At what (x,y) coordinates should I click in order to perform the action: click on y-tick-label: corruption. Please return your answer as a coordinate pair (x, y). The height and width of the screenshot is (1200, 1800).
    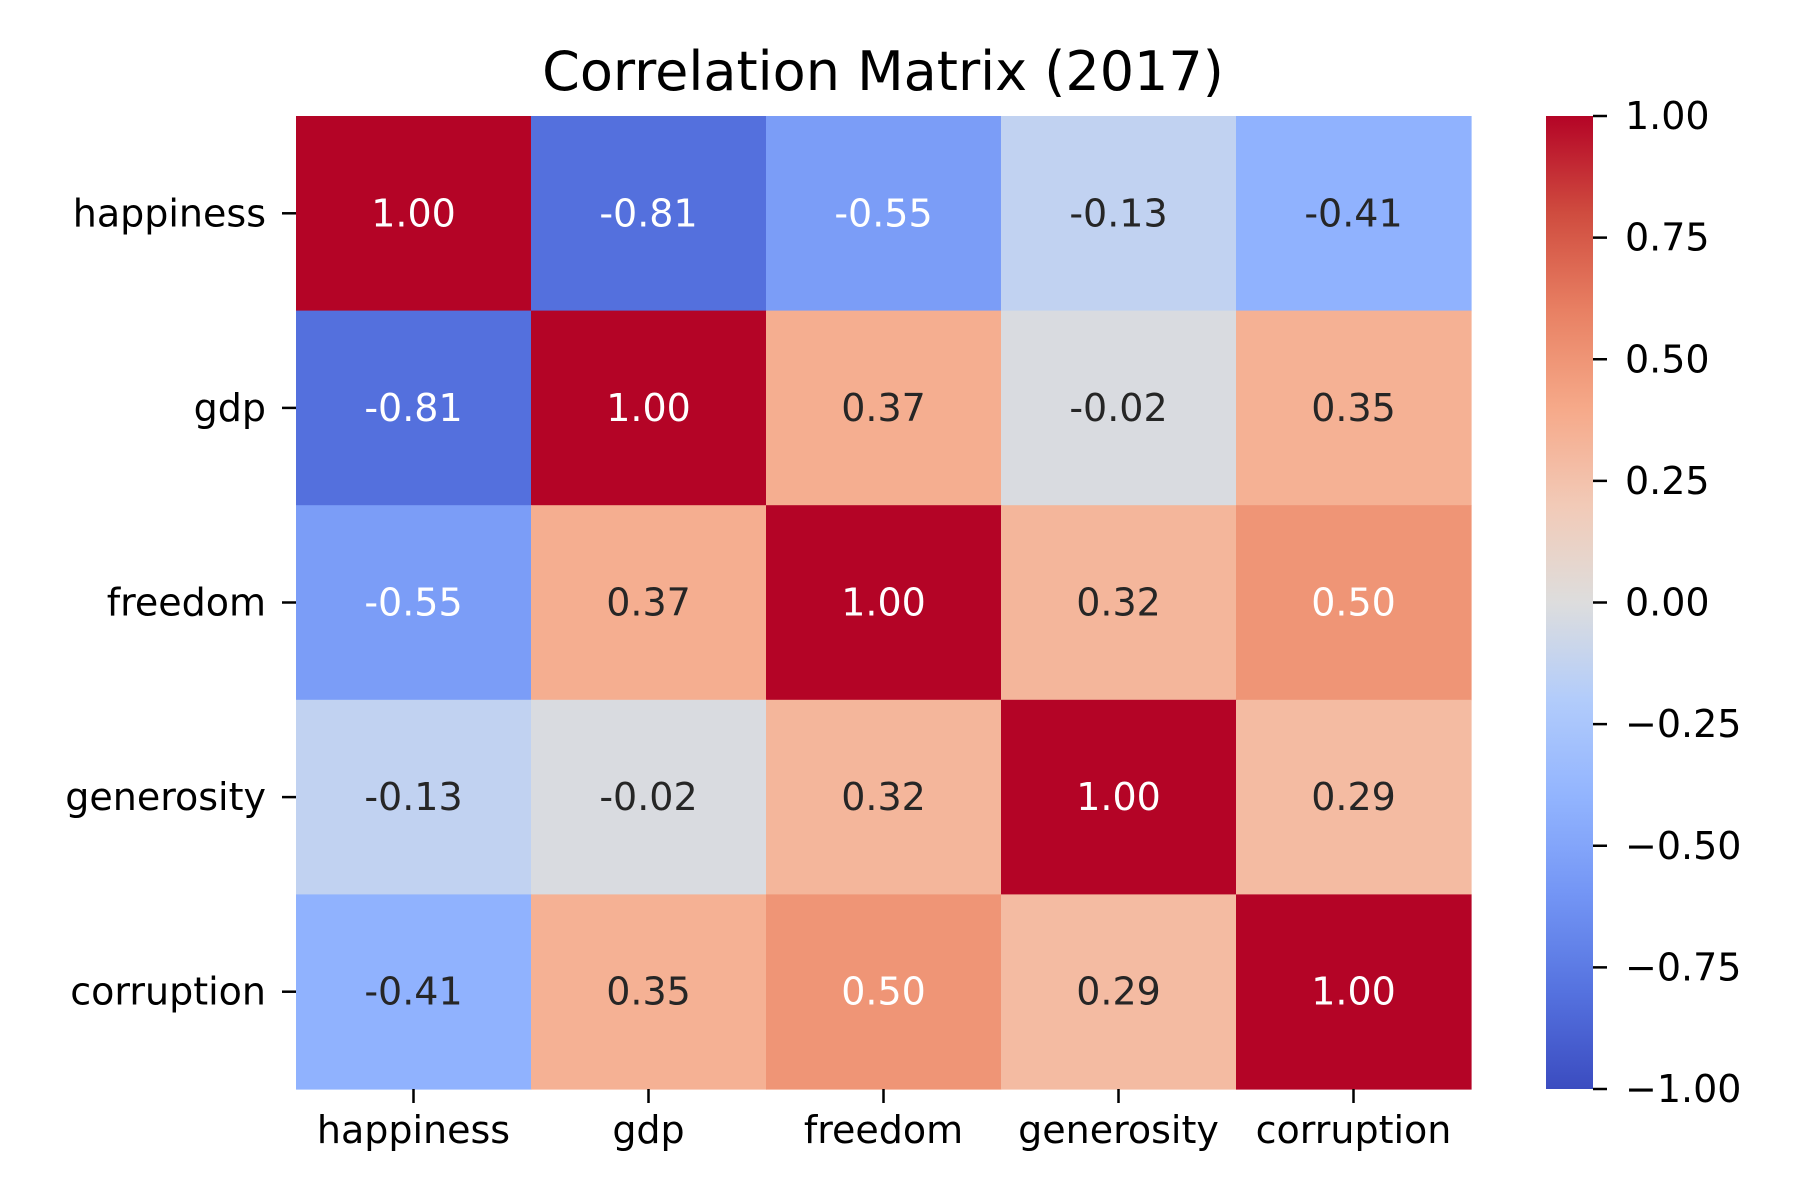
    Looking at the image, I should click on (168, 992).